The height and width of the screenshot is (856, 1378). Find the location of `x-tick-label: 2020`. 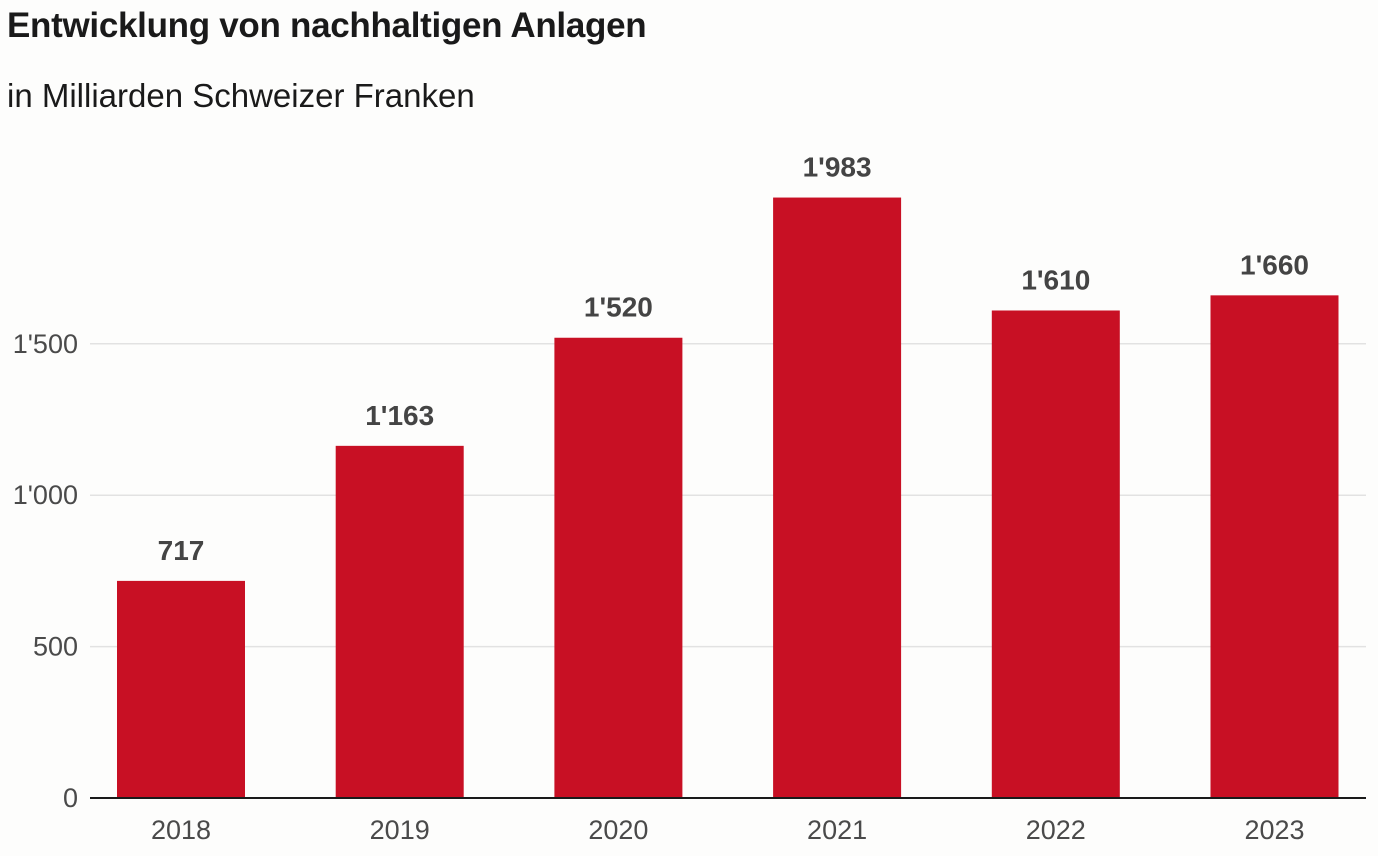

x-tick-label: 2020 is located at coordinates (618, 830).